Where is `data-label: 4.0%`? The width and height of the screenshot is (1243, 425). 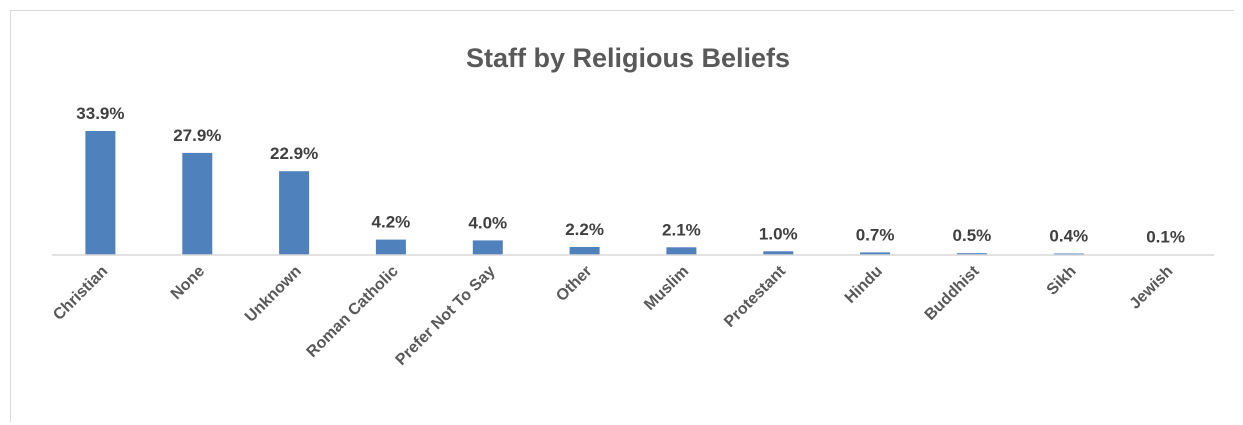
data-label: 4.0% is located at coordinates (487, 222).